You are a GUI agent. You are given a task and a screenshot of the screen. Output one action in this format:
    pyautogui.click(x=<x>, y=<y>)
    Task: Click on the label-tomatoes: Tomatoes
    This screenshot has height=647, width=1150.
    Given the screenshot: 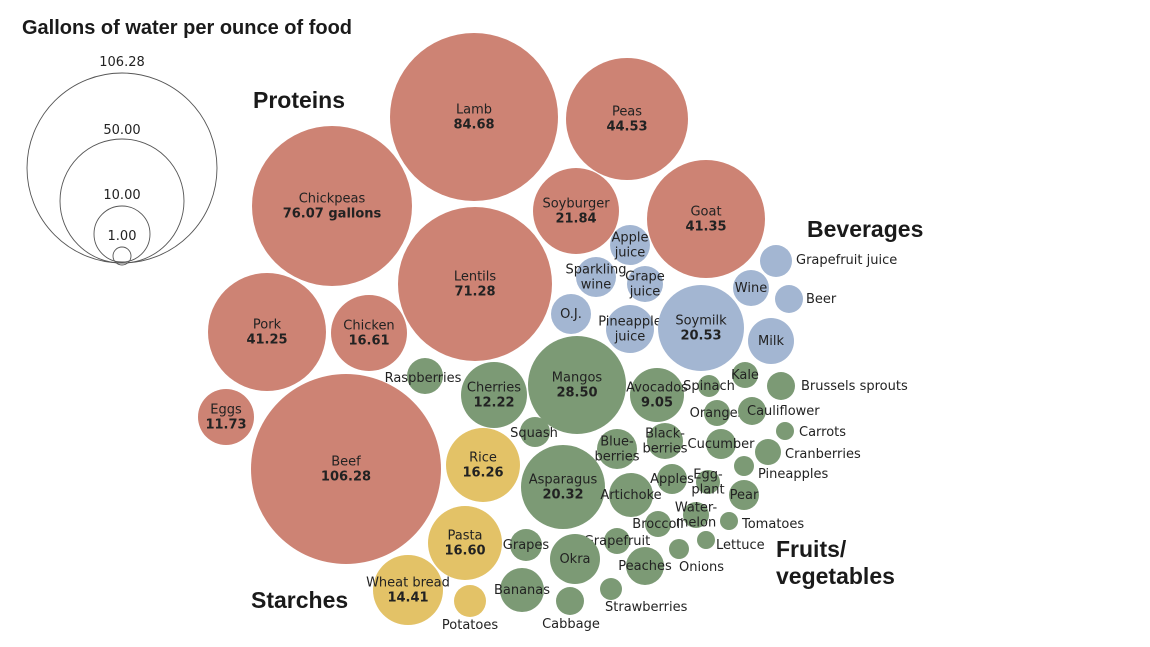 What is the action you would take?
    pyautogui.click(x=772, y=524)
    